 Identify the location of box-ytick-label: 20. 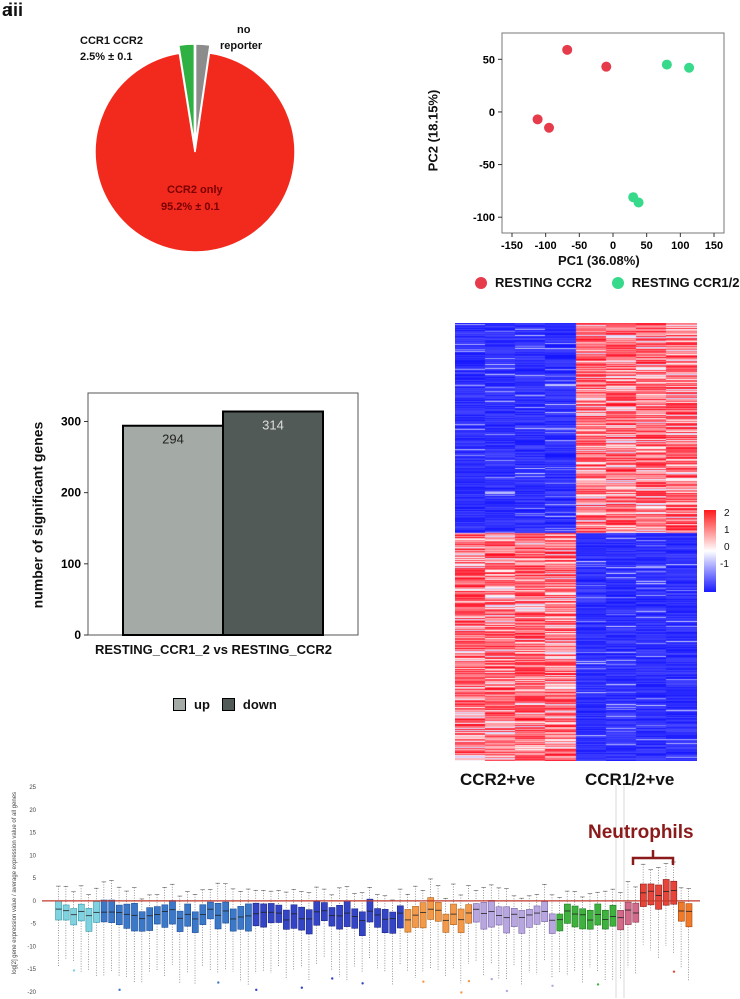
(32, 811).